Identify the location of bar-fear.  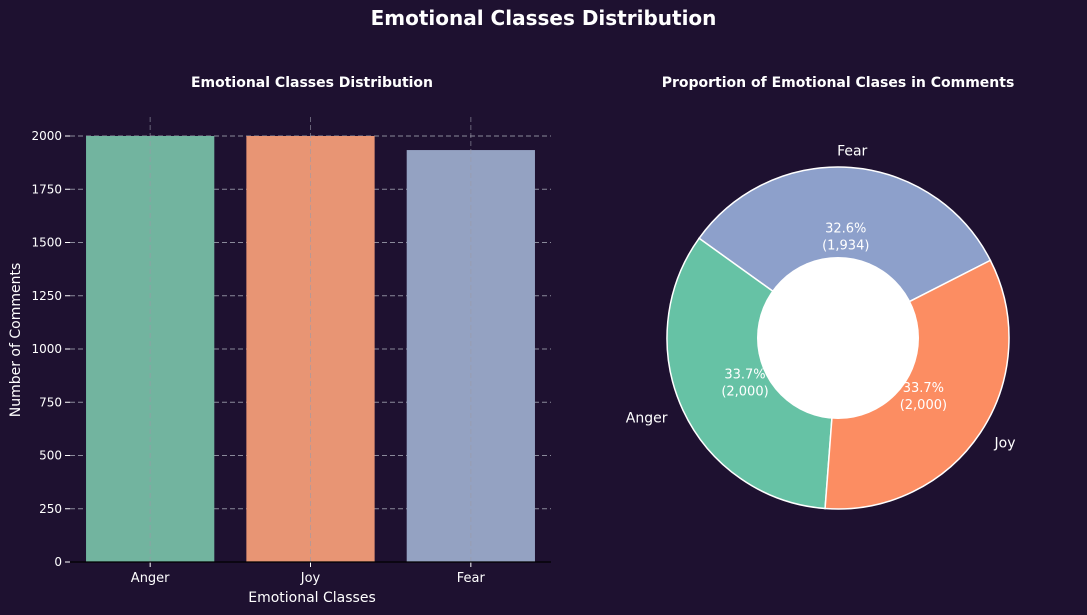
(470, 356).